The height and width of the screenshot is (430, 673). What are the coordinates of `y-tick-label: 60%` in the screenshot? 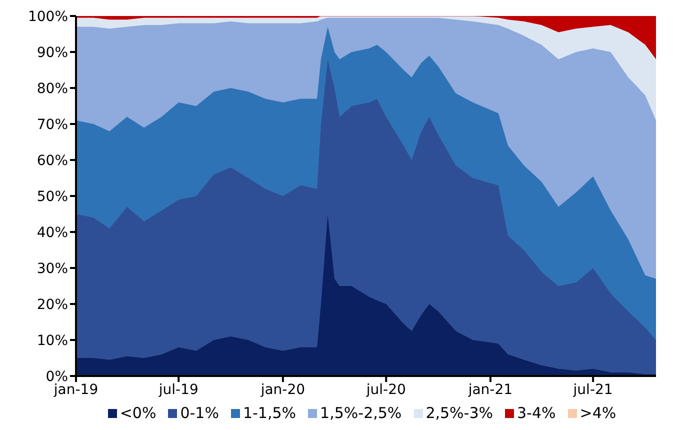 It's located at (52, 160).